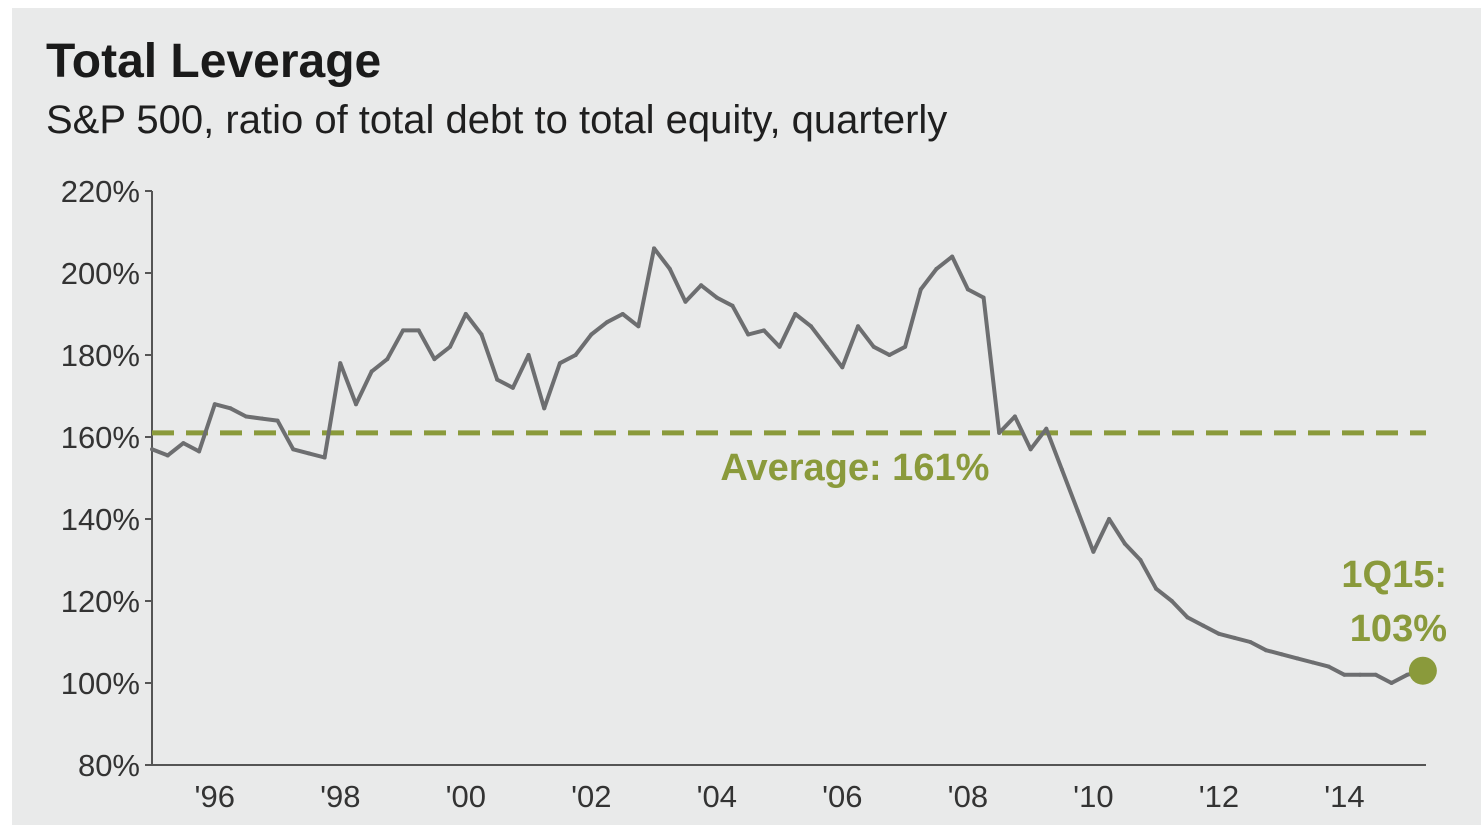  I want to click on y-tick-label: 160%, so click(100, 437).